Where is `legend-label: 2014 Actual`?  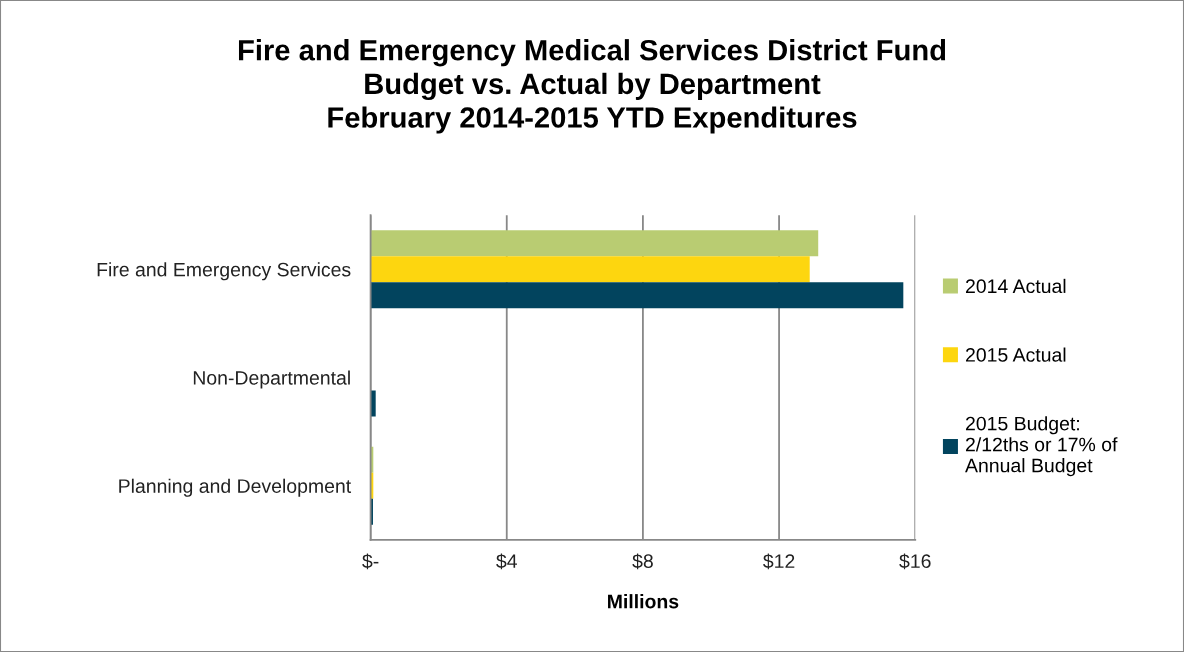
legend-label: 2014 Actual is located at coordinates (1015, 286).